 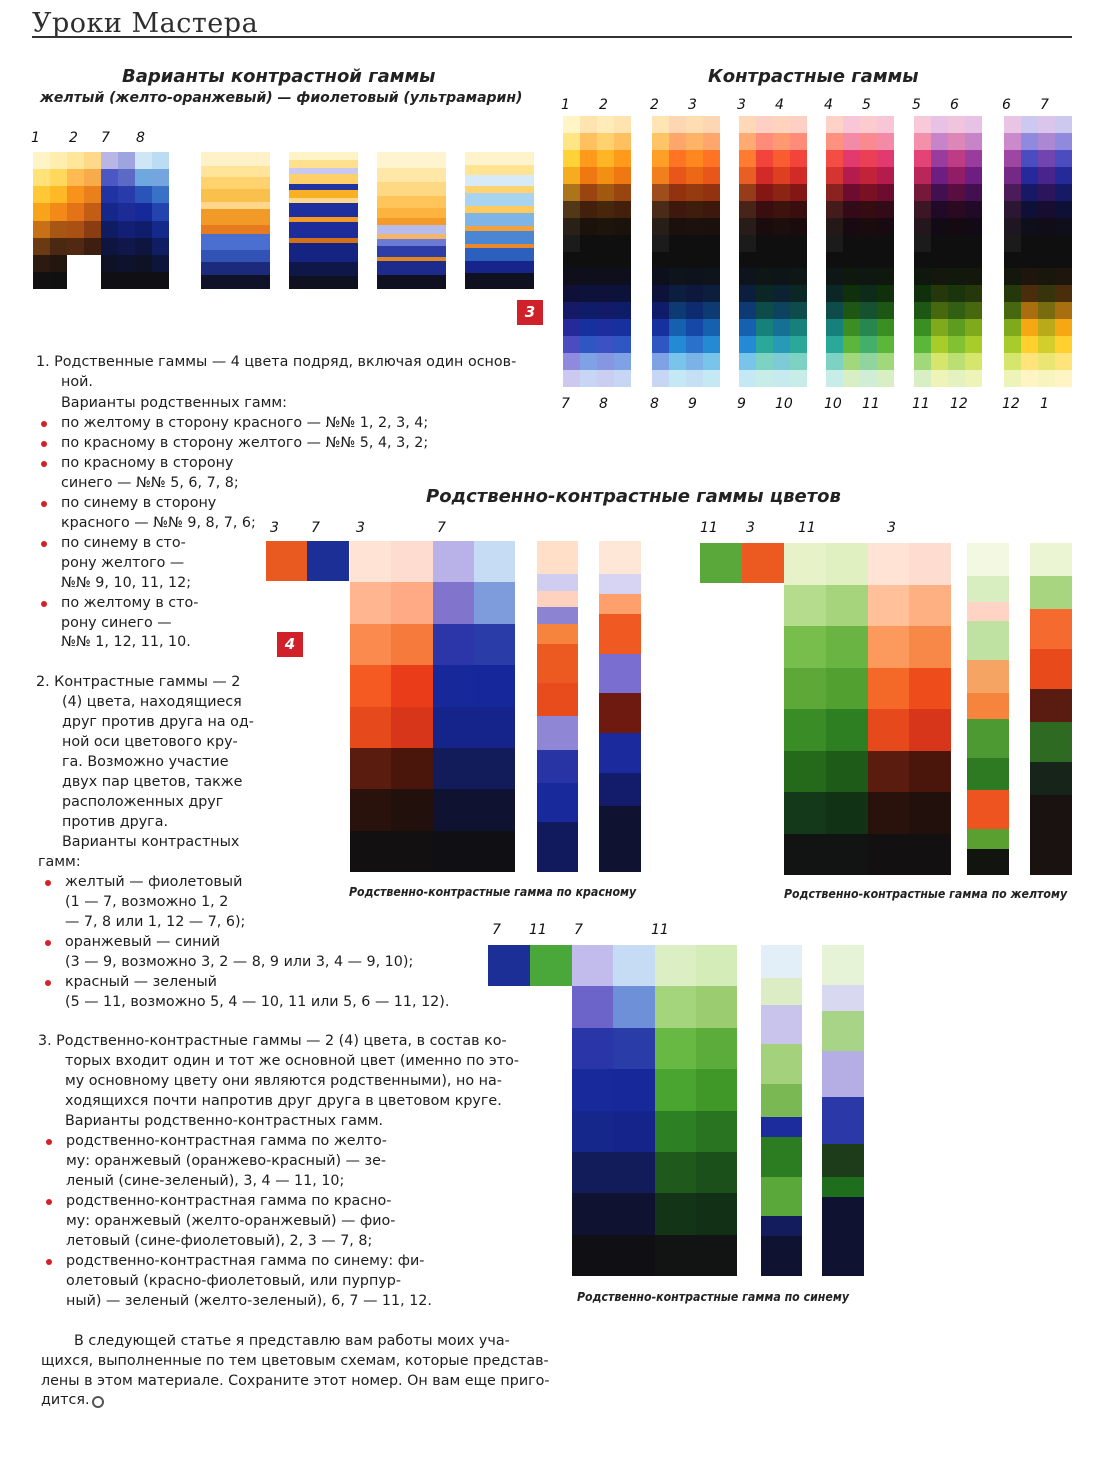 I want to click on variants-number: 8, so click(x=140, y=138).